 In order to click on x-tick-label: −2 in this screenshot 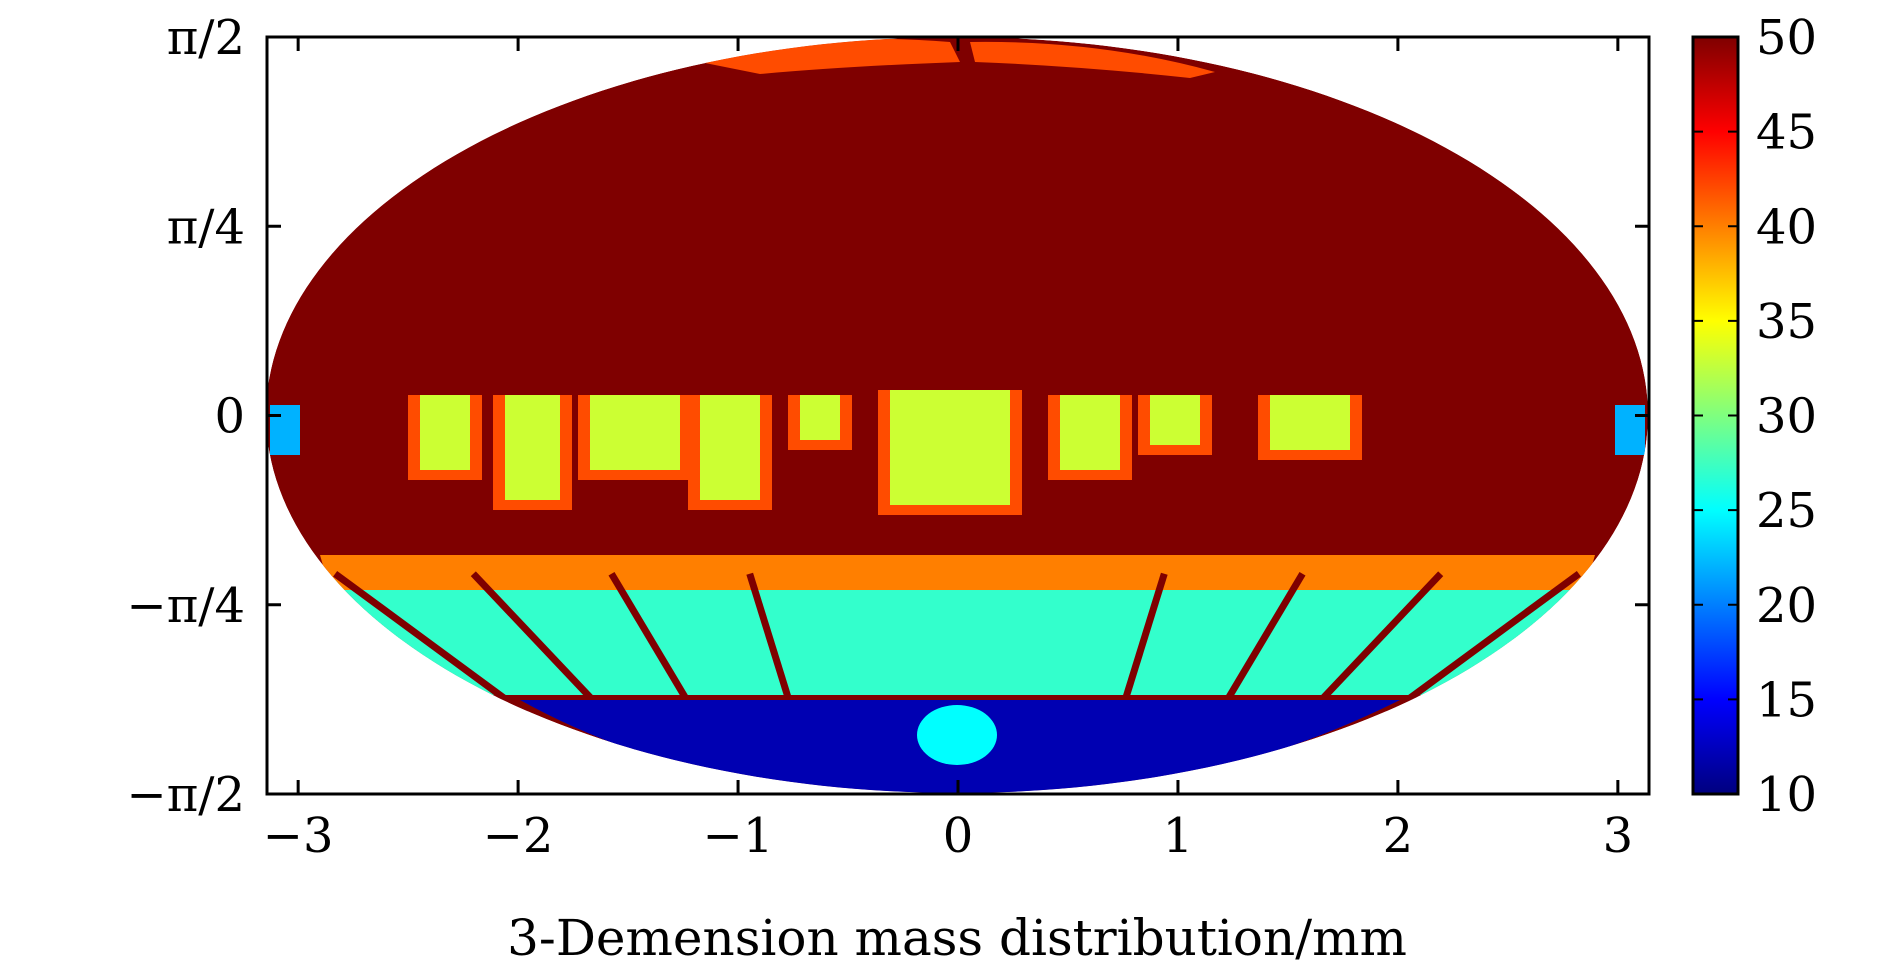, I will do `click(518, 836)`.